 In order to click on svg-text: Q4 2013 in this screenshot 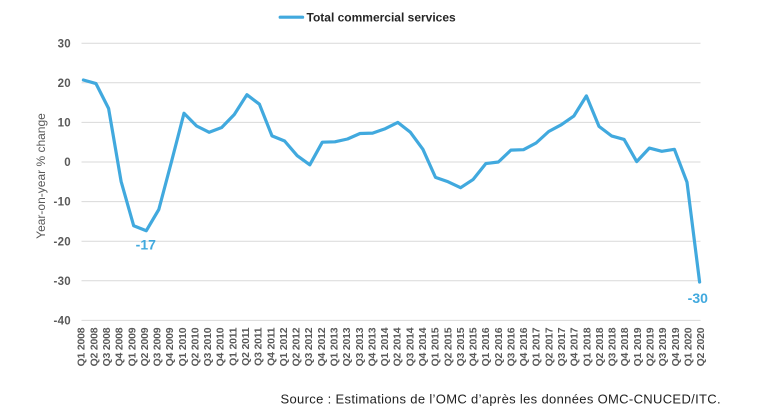, I will do `click(372, 346)`.